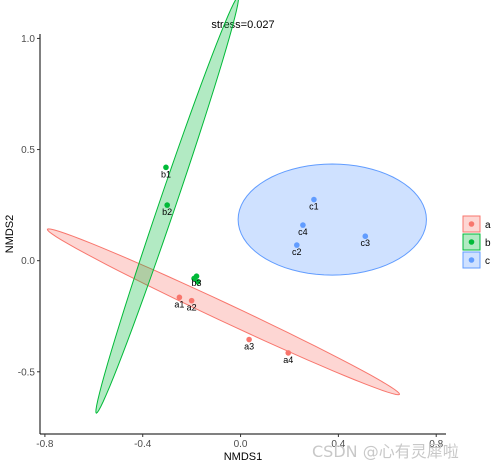  What do you see at coordinates (167, 205) in the screenshot?
I see `point-b2` at bounding box center [167, 205].